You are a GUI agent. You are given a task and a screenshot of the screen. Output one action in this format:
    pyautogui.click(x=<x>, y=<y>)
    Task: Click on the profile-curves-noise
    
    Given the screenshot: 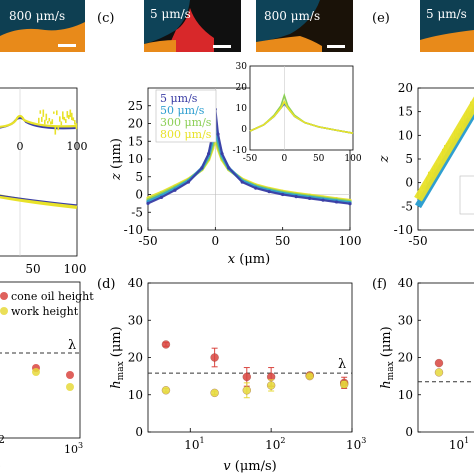 What is the action you would take?
    pyautogui.click(x=39, y=121)
    